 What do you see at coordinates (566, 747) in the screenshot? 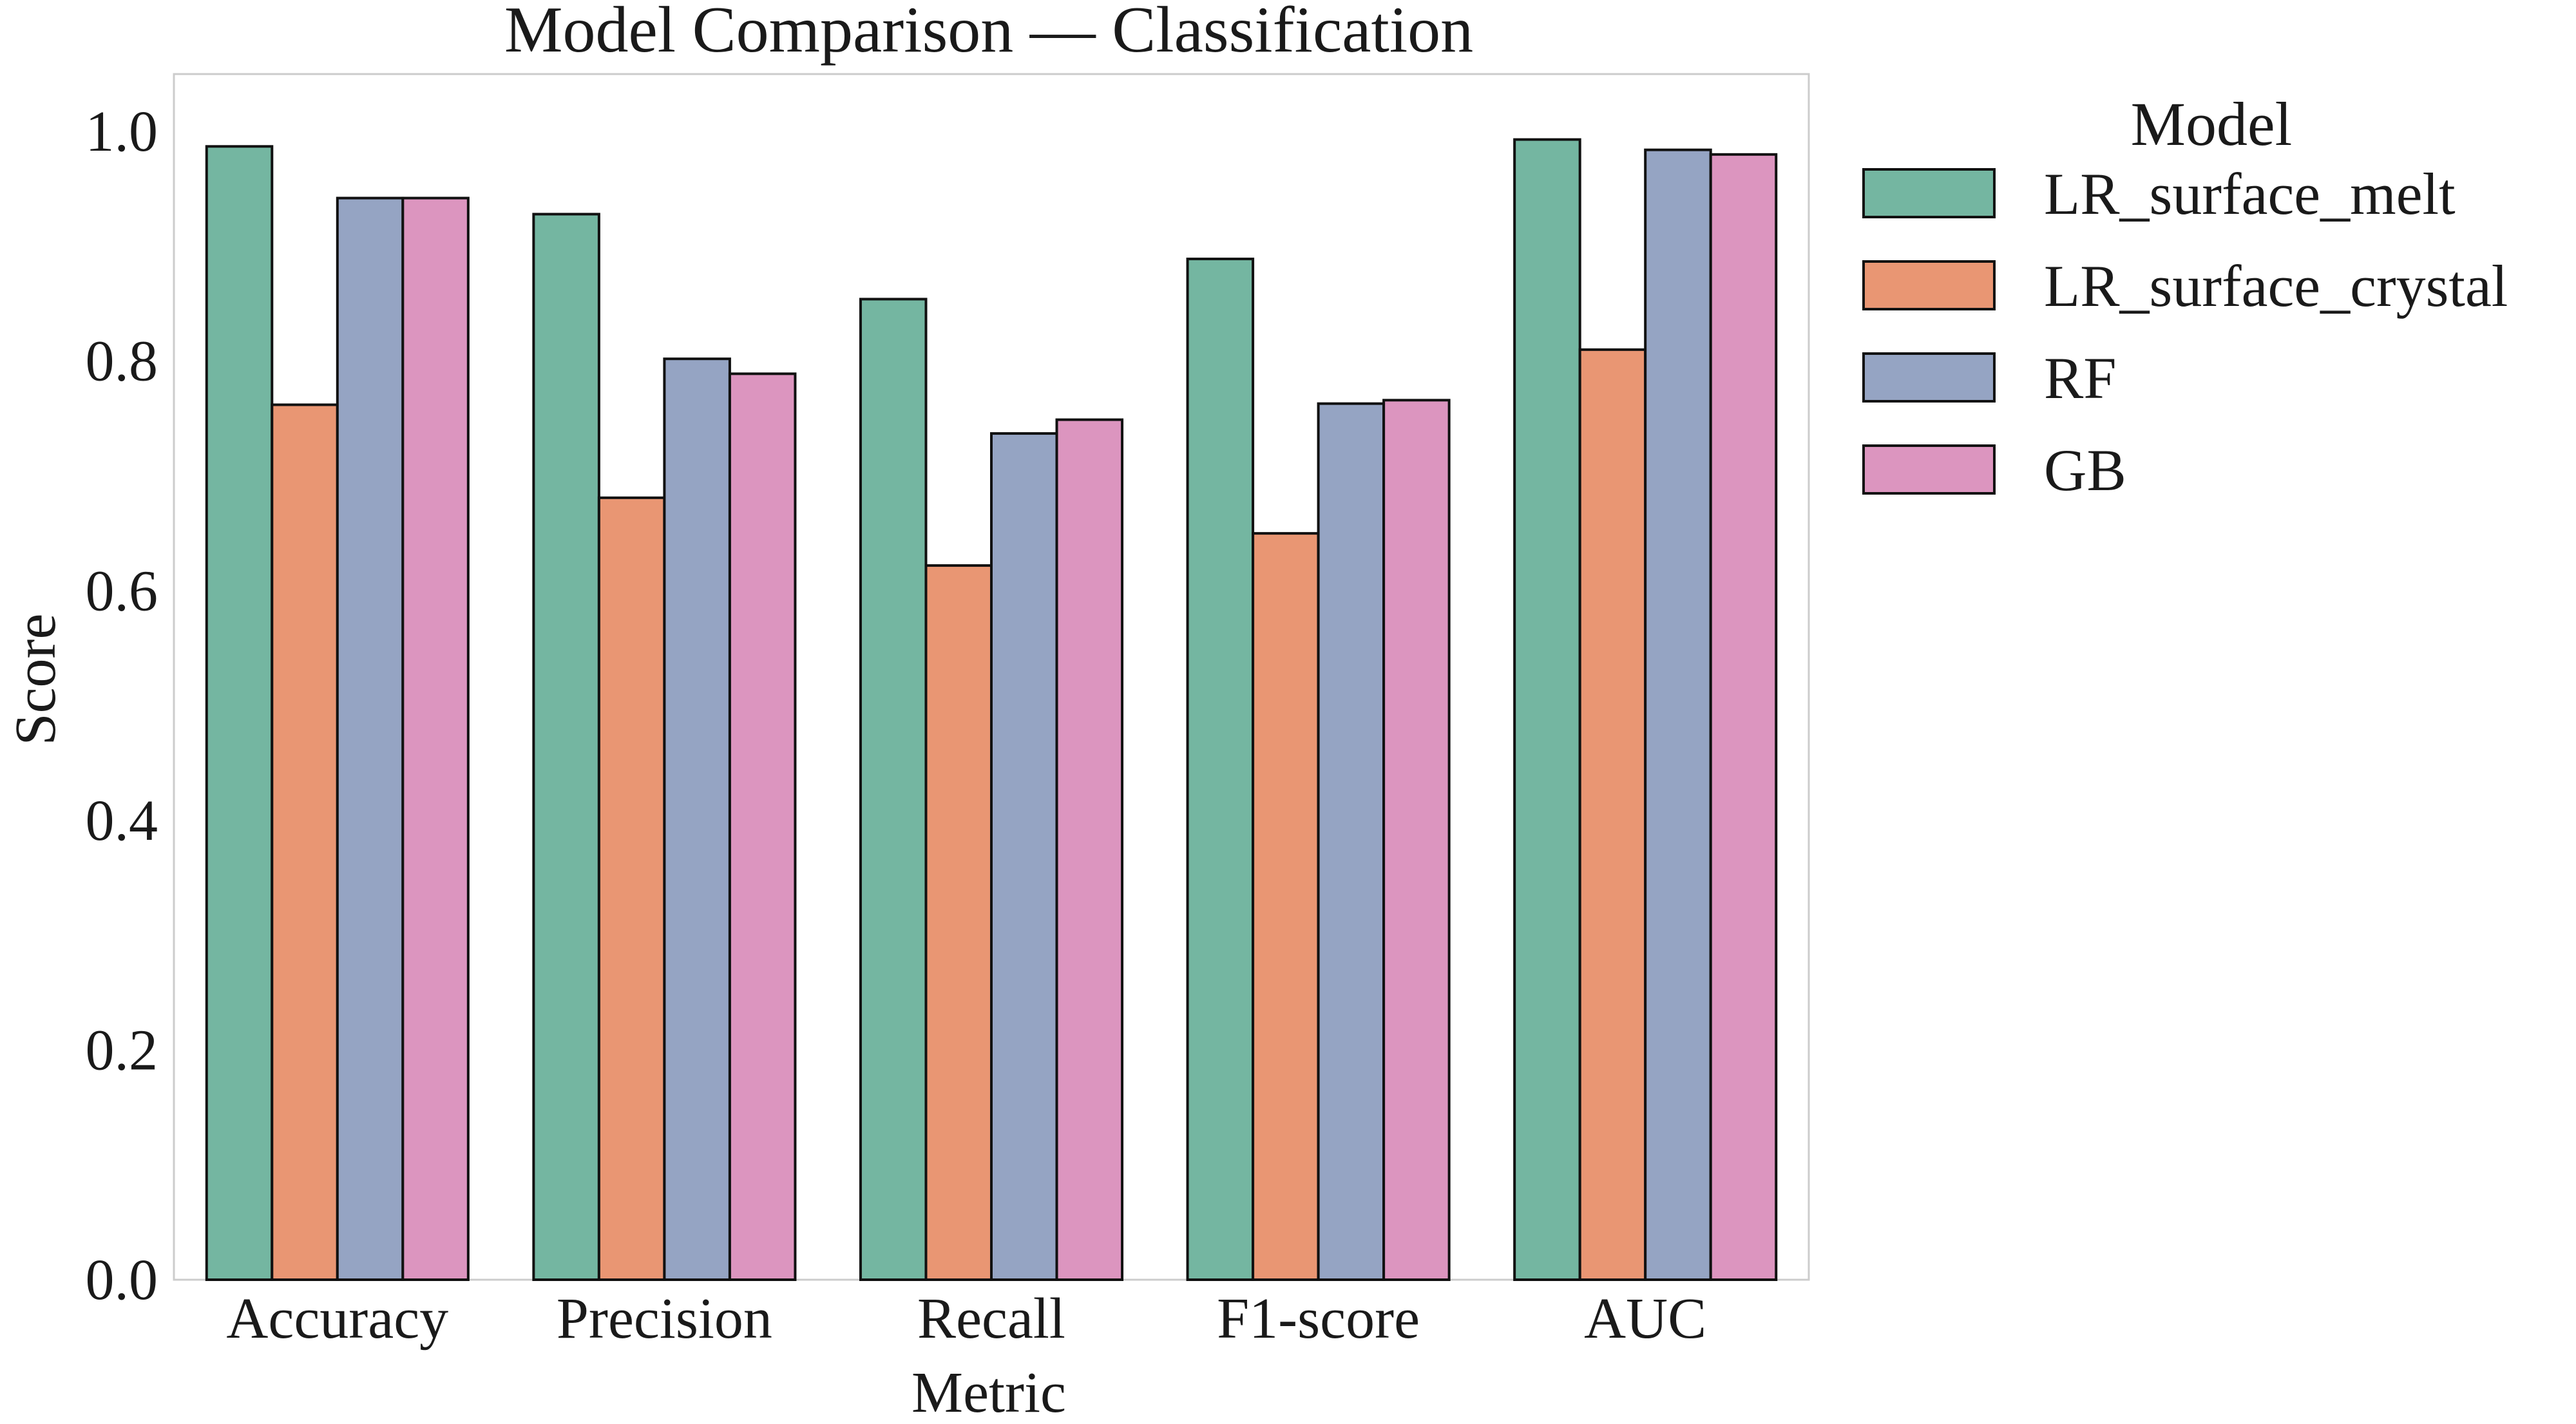
I see `bar-LR_surface_melt-Precision` at bounding box center [566, 747].